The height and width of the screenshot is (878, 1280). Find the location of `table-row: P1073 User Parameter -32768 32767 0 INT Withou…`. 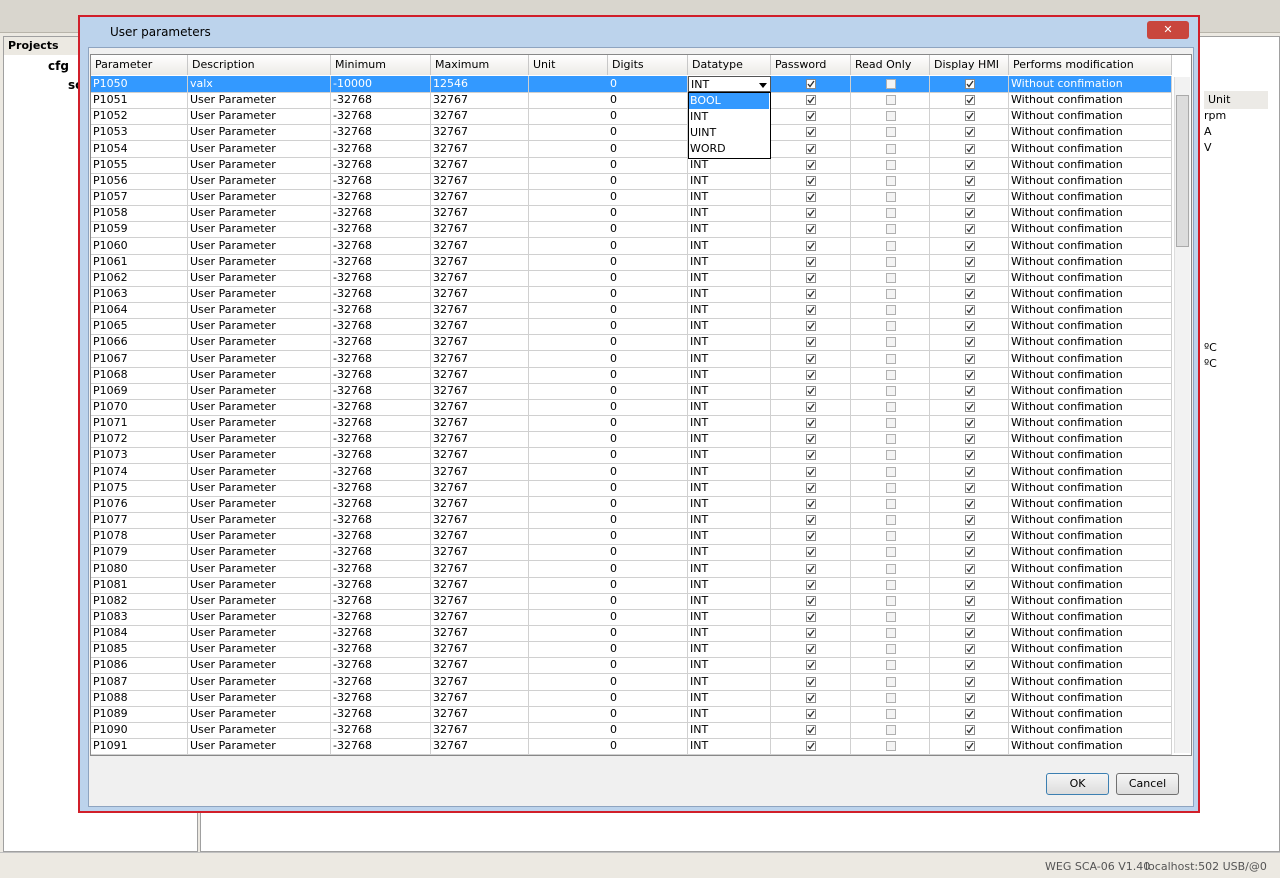

table-row: P1073 User Parameter -32768 32767 0 INT Withou… is located at coordinates (631, 456).